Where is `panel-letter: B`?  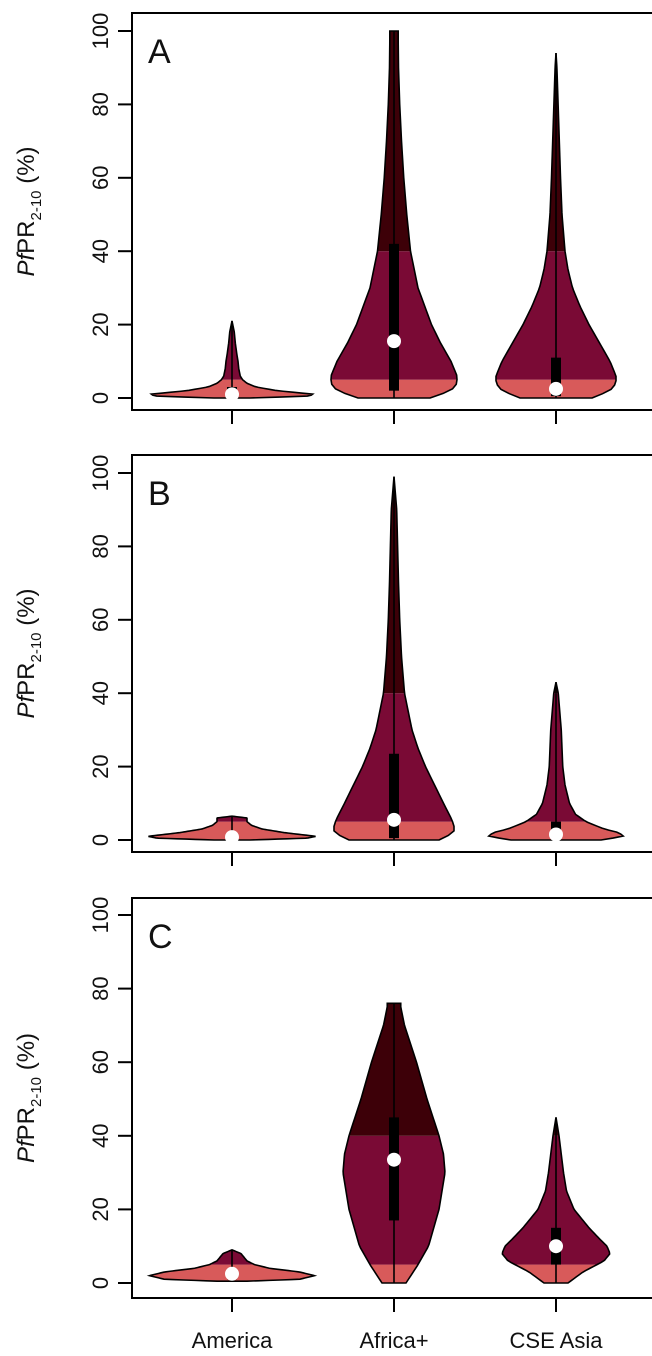 panel-letter: B is located at coordinates (159, 494).